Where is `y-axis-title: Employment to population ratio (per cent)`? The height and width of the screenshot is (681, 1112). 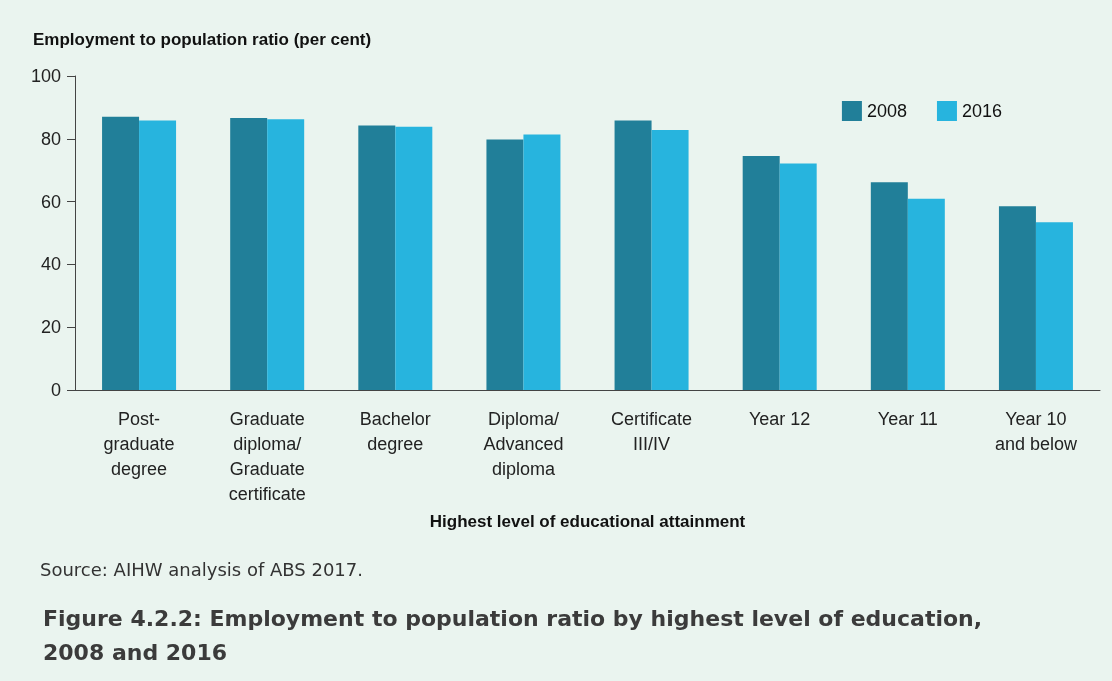
y-axis-title: Employment to population ratio (per cent) is located at coordinates (202, 39).